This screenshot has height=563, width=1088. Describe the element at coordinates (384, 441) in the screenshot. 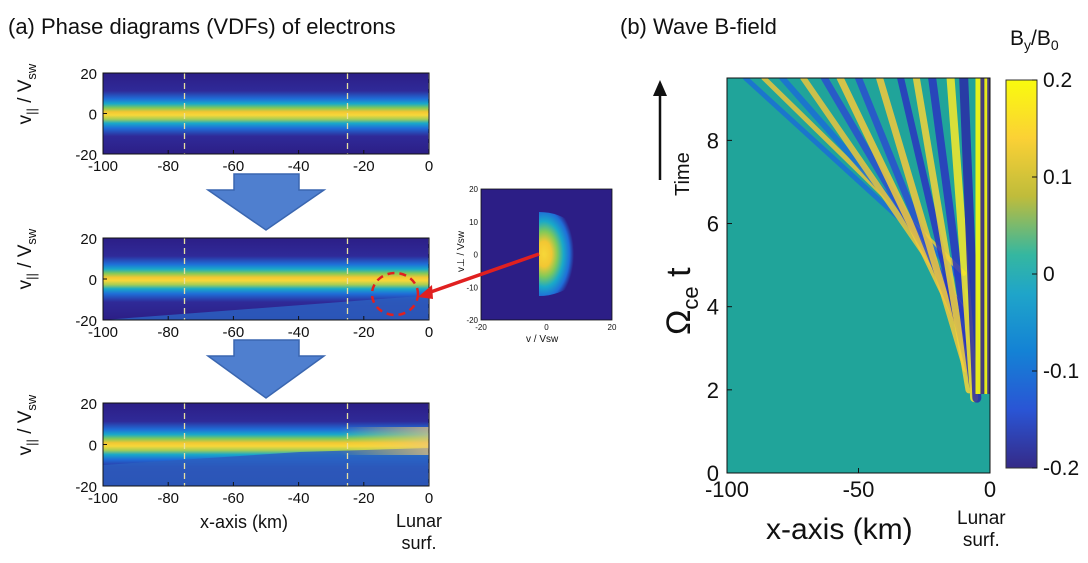

I see `vdf-bottom-scatter` at that location.